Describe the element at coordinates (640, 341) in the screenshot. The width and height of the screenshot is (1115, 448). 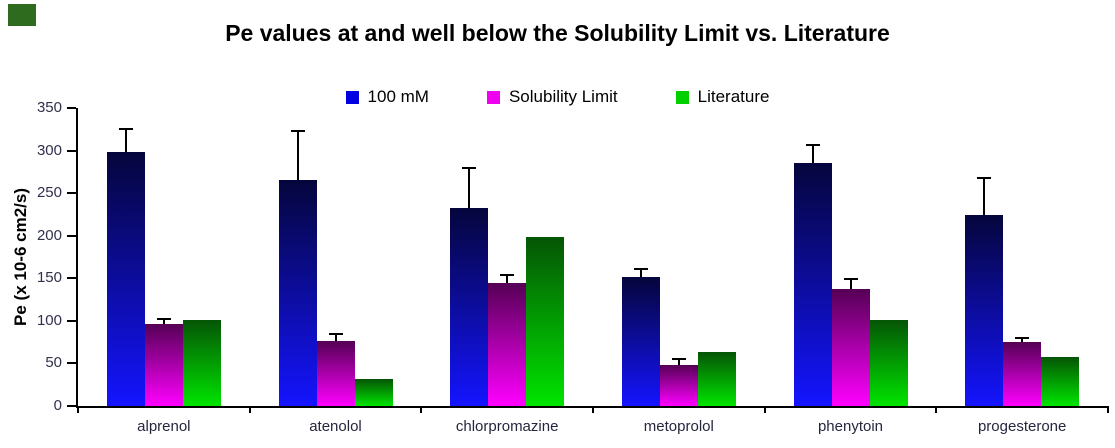
I see `bar-100-mm-metoprolol` at that location.